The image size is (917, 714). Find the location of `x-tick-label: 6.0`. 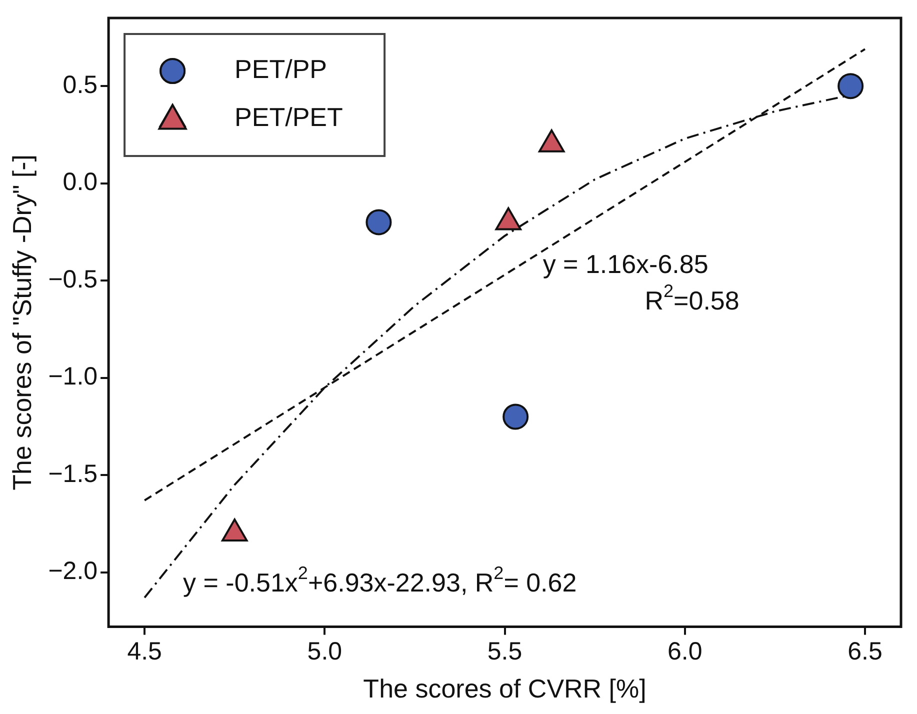

x-tick-label: 6.0 is located at coordinates (684, 652).